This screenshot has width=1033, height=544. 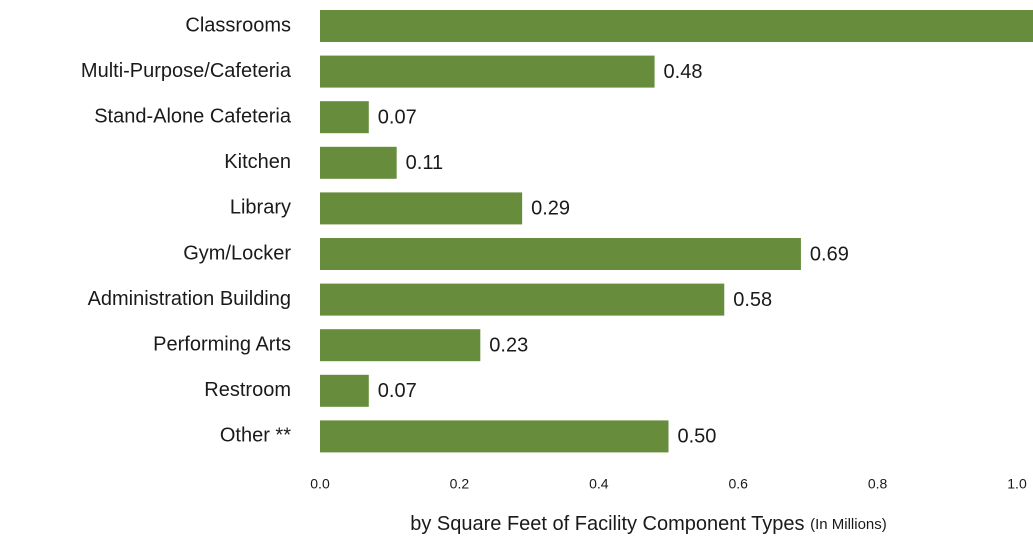 I want to click on x-tick-label: 0.2, so click(x=460, y=484).